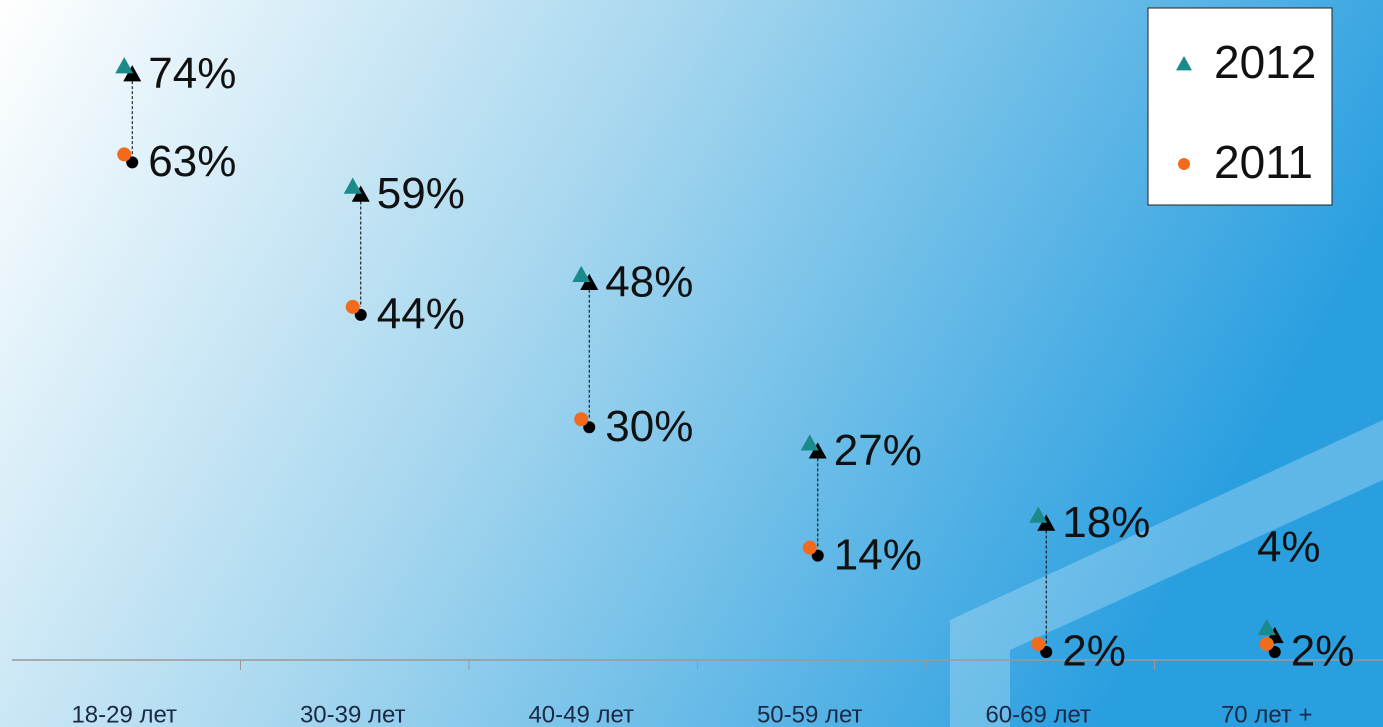 The width and height of the screenshot is (1383, 727). What do you see at coordinates (878, 450) in the screenshot?
I see `value-label: 27%` at bounding box center [878, 450].